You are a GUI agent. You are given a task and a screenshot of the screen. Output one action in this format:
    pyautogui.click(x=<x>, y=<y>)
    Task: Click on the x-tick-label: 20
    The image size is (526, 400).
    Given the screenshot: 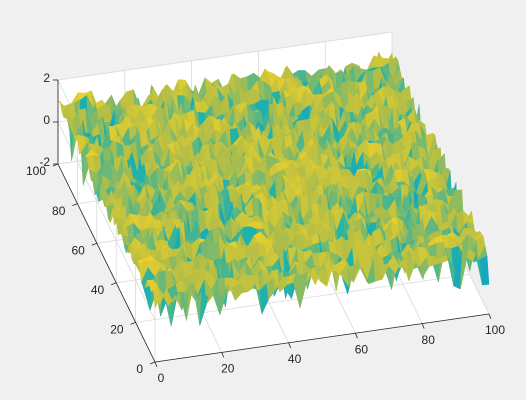 What is the action you would take?
    pyautogui.click(x=228, y=369)
    